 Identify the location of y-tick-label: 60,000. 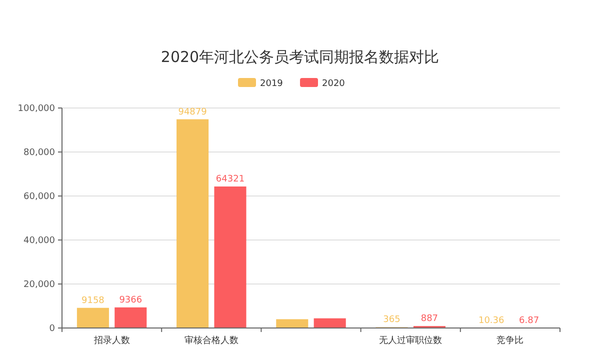
(40, 197).